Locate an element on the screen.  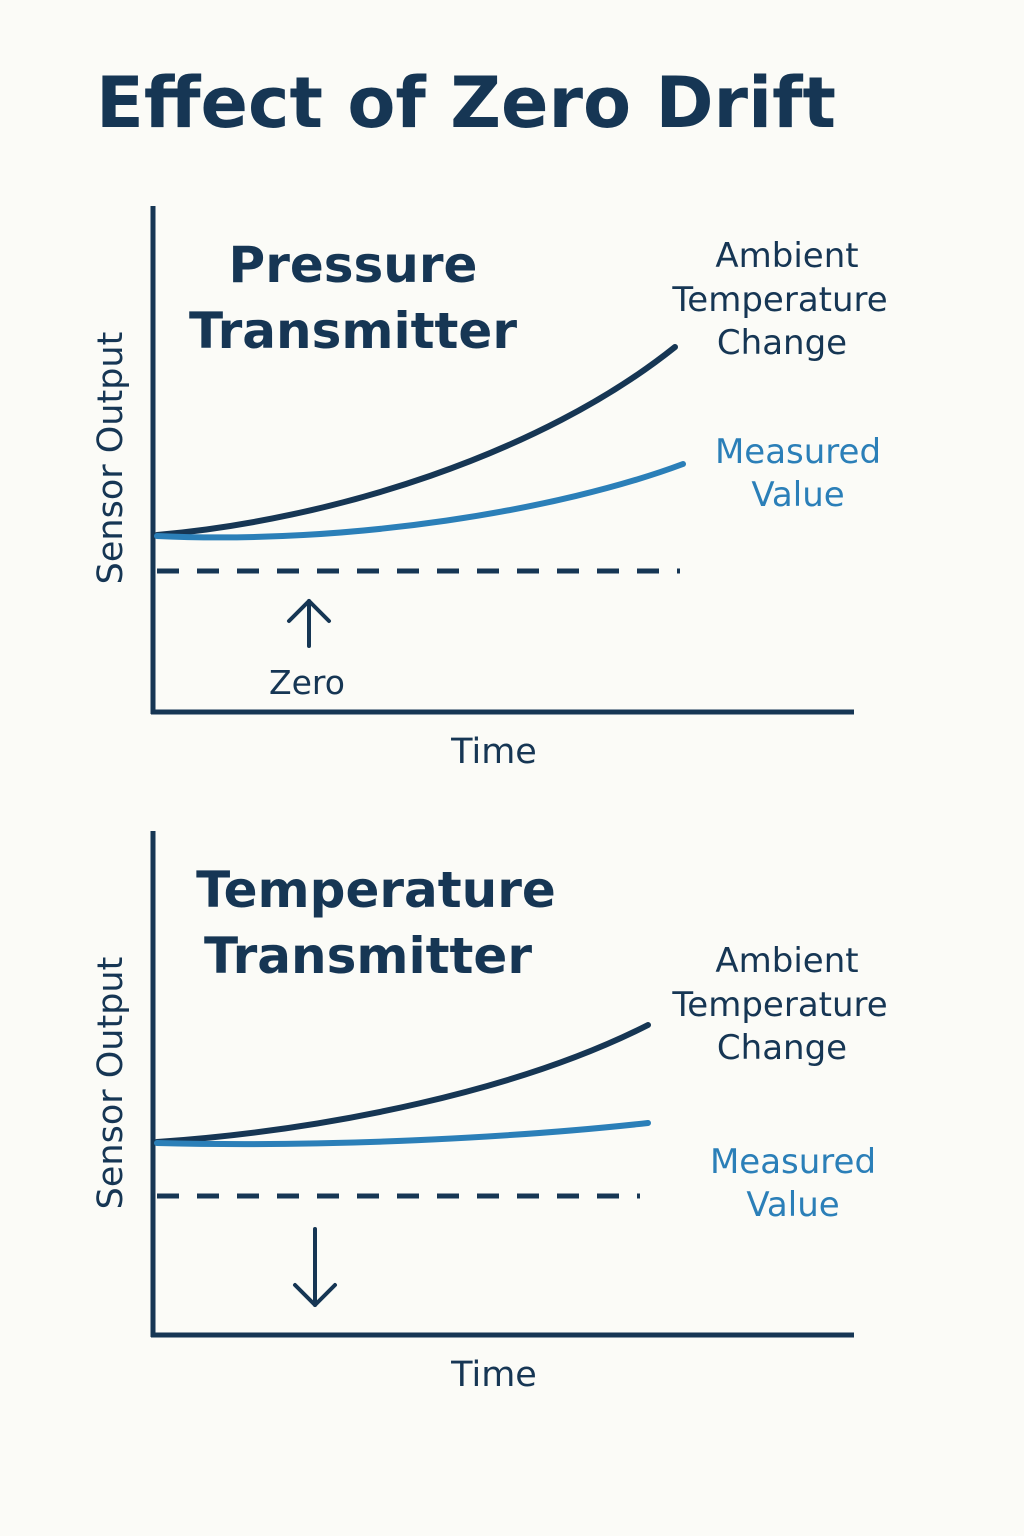
zero-label: Zero is located at coordinates (307, 682).